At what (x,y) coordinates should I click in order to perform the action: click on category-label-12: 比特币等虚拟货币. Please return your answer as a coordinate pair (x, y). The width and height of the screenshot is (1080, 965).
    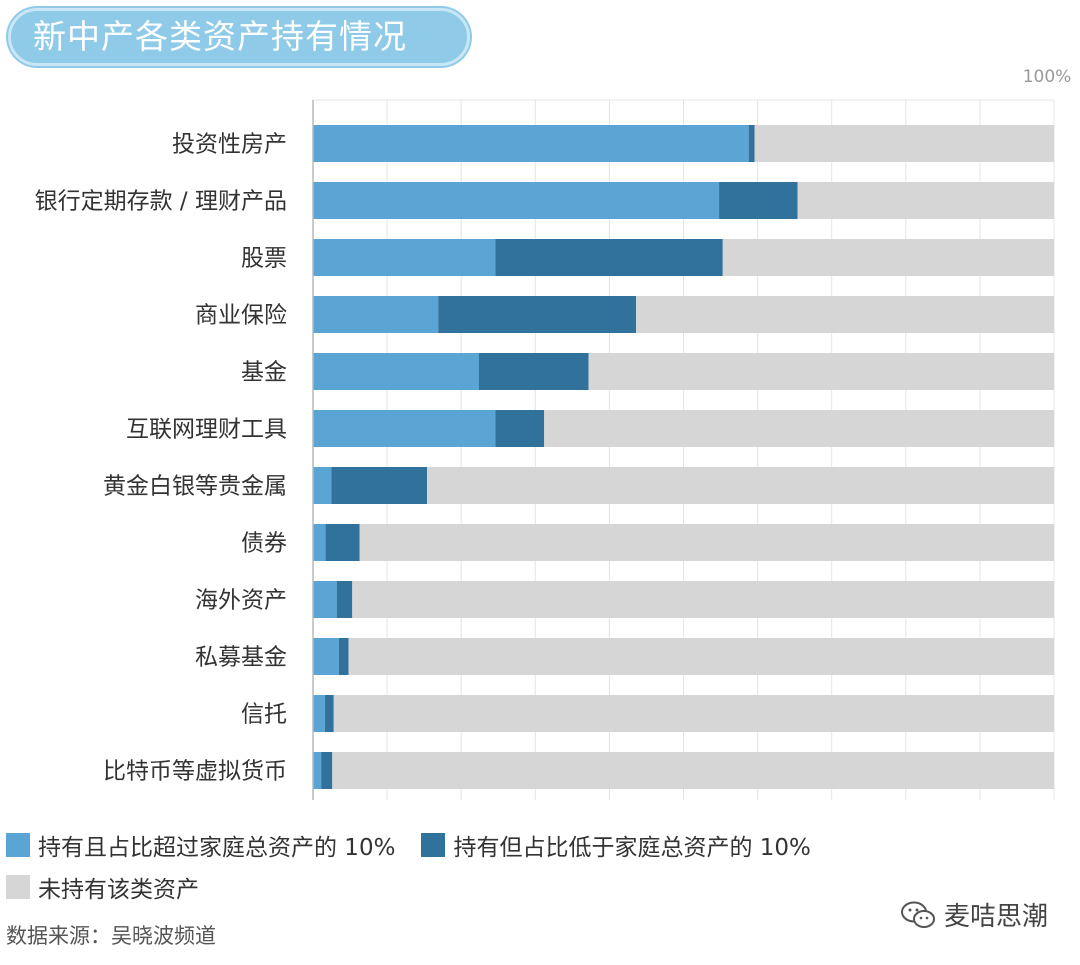
    Looking at the image, I should click on (195, 772).